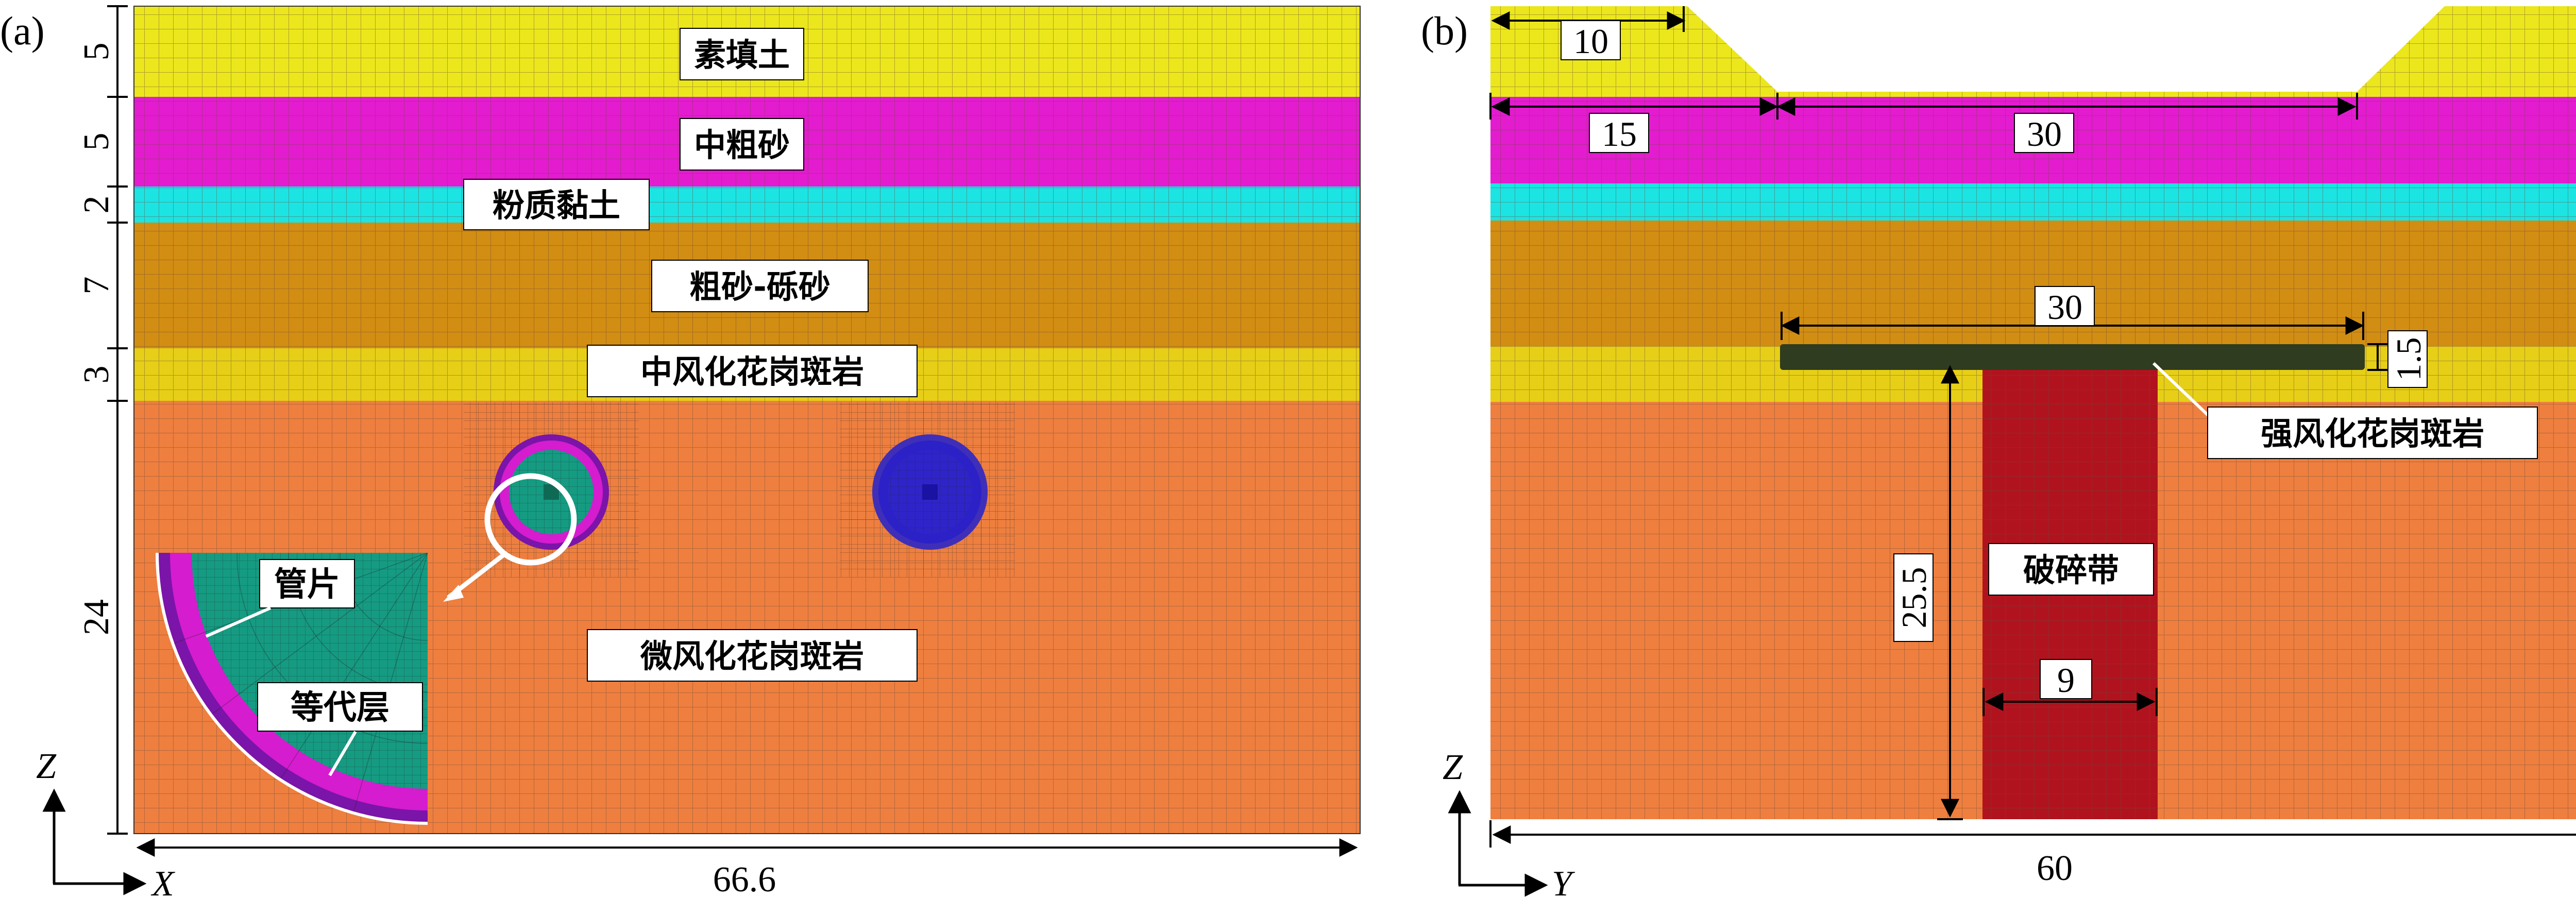 The height and width of the screenshot is (897, 2576). Describe the element at coordinates (1444, 31) in the screenshot. I see `panel-b-tag: (b)` at that location.